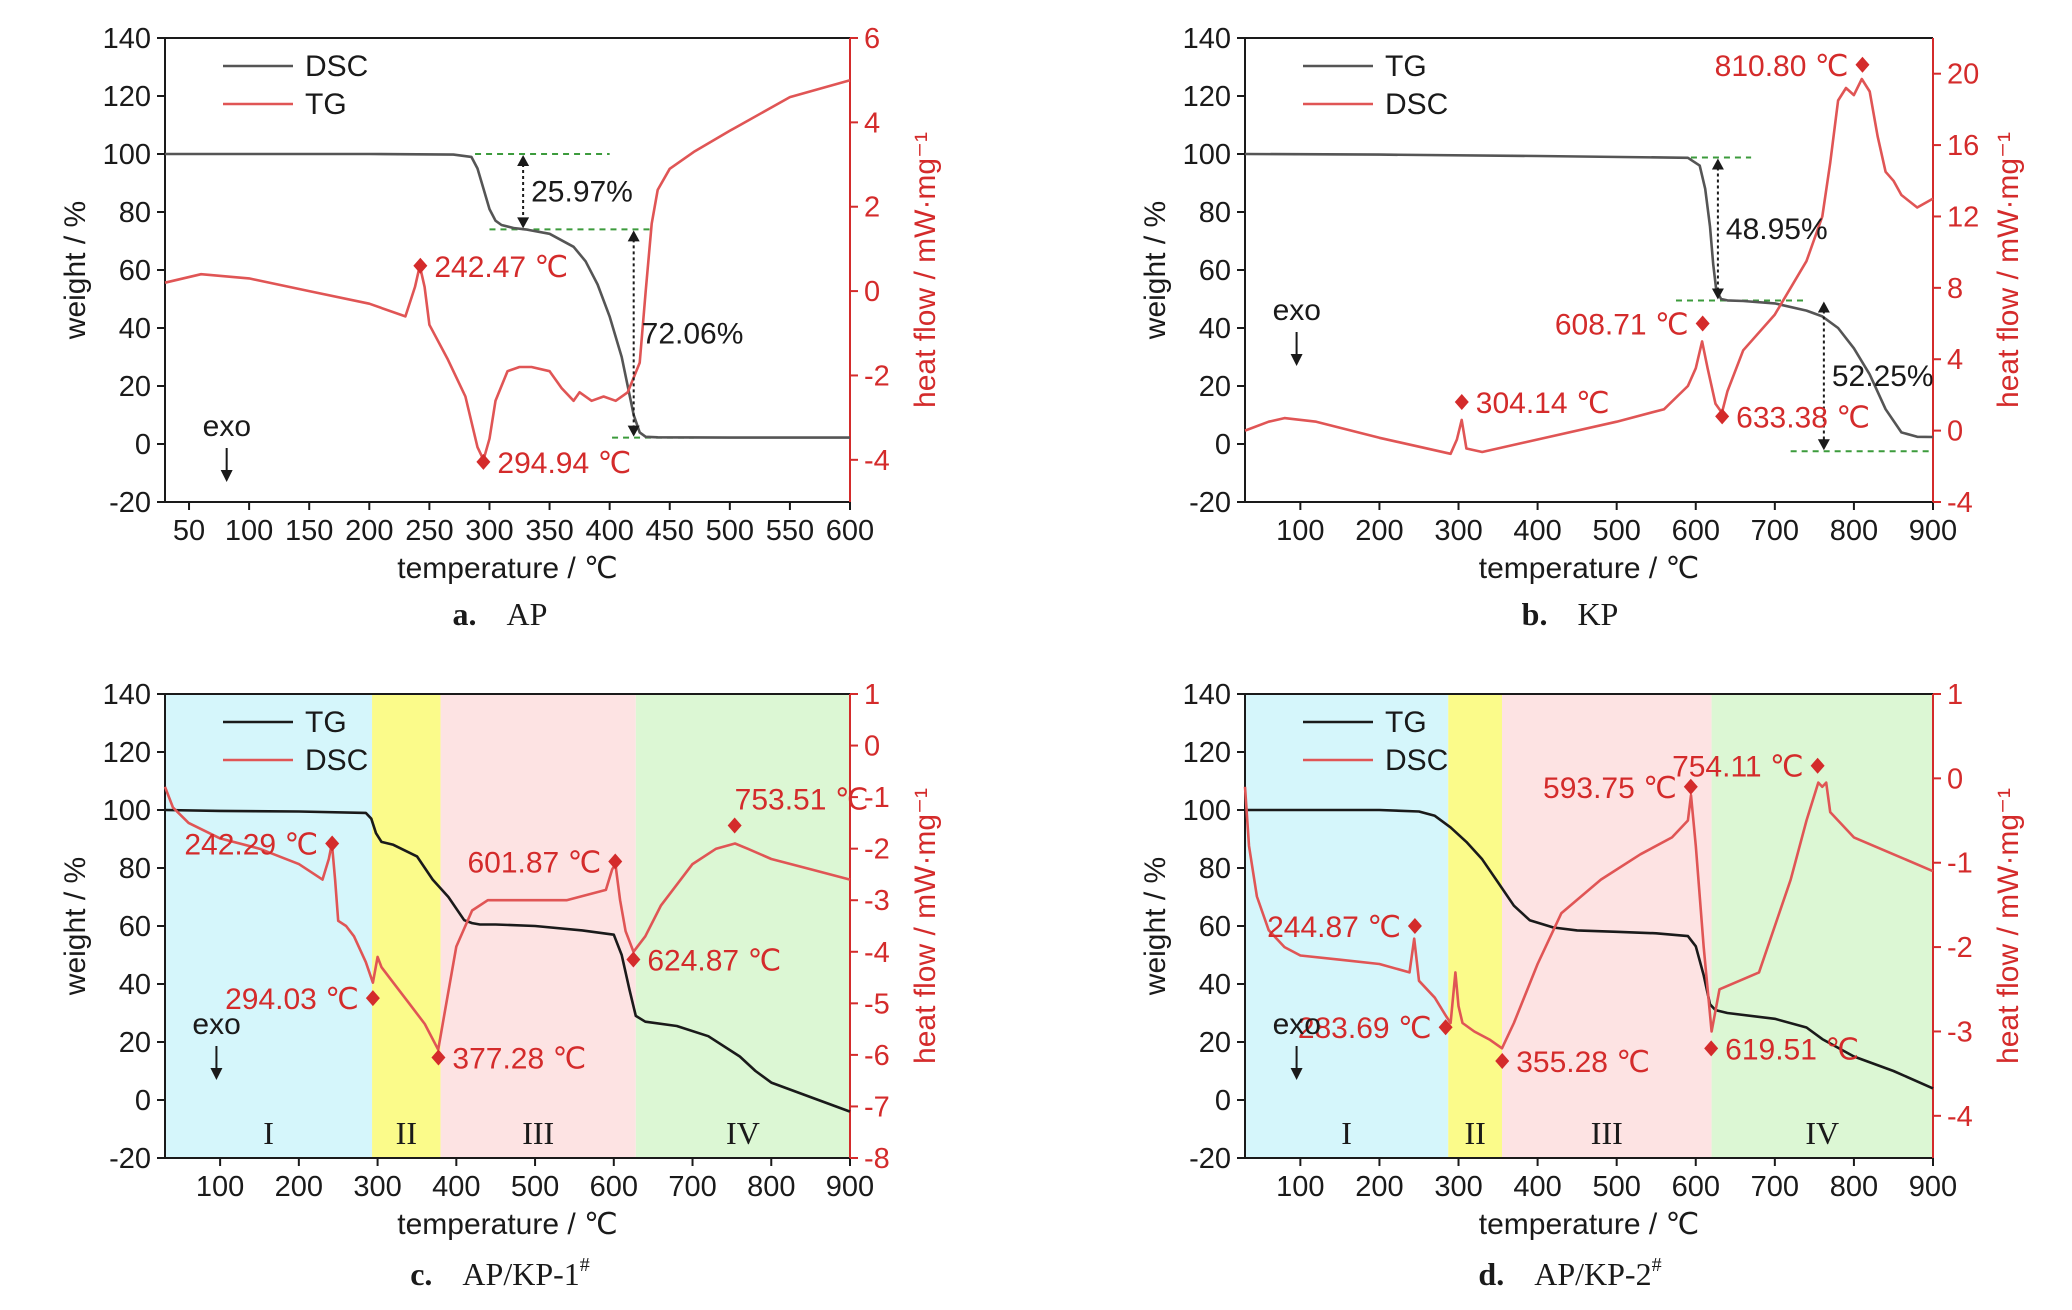 Image resolution: width=2072 pixels, height=1310 pixels. What do you see at coordinates (564, 463) in the screenshot?
I see `peak-label-a-1: 294.94 ℃` at bounding box center [564, 463].